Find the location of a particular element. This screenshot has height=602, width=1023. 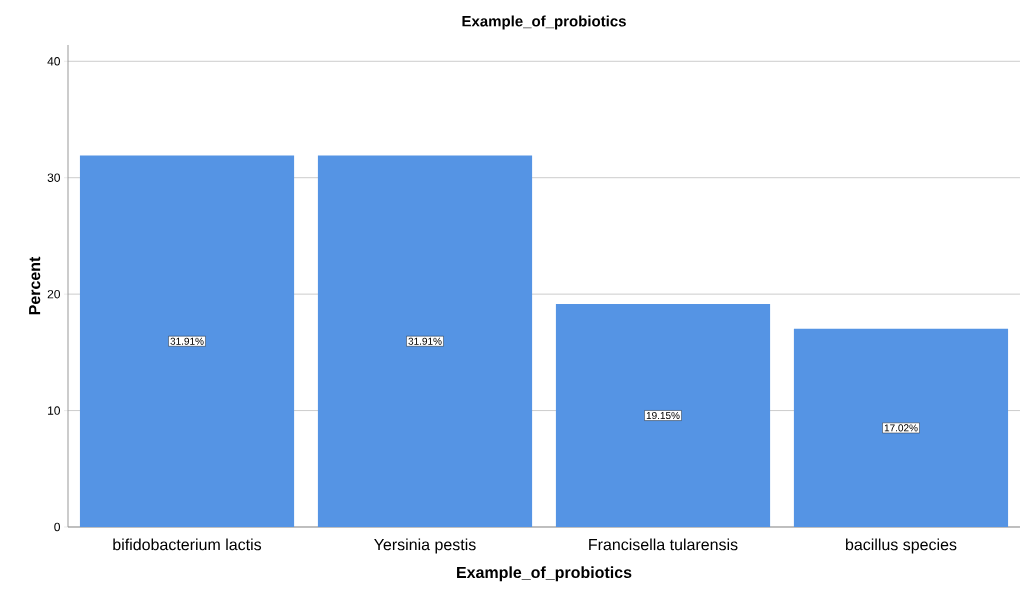

y-axis-title: Percent is located at coordinates (35, 285).